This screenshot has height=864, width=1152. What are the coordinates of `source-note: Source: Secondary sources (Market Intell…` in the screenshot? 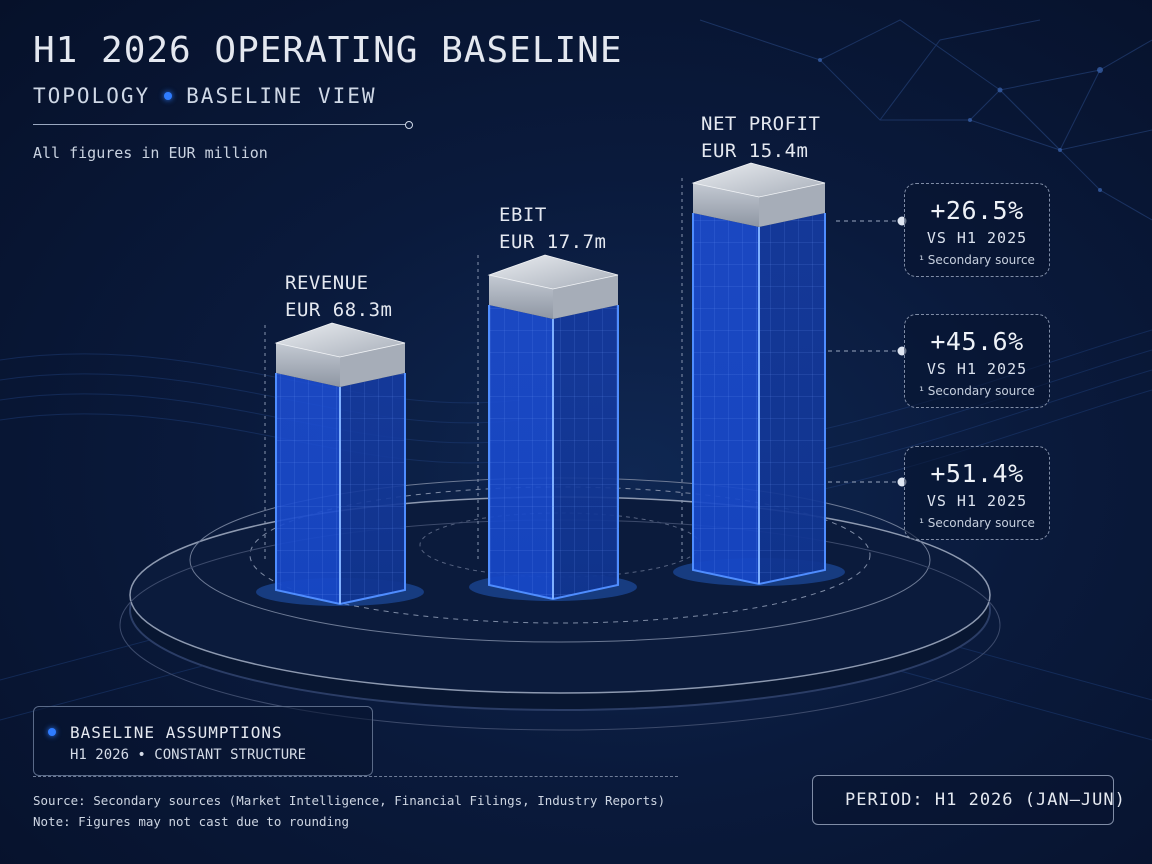 It's located at (349, 800).